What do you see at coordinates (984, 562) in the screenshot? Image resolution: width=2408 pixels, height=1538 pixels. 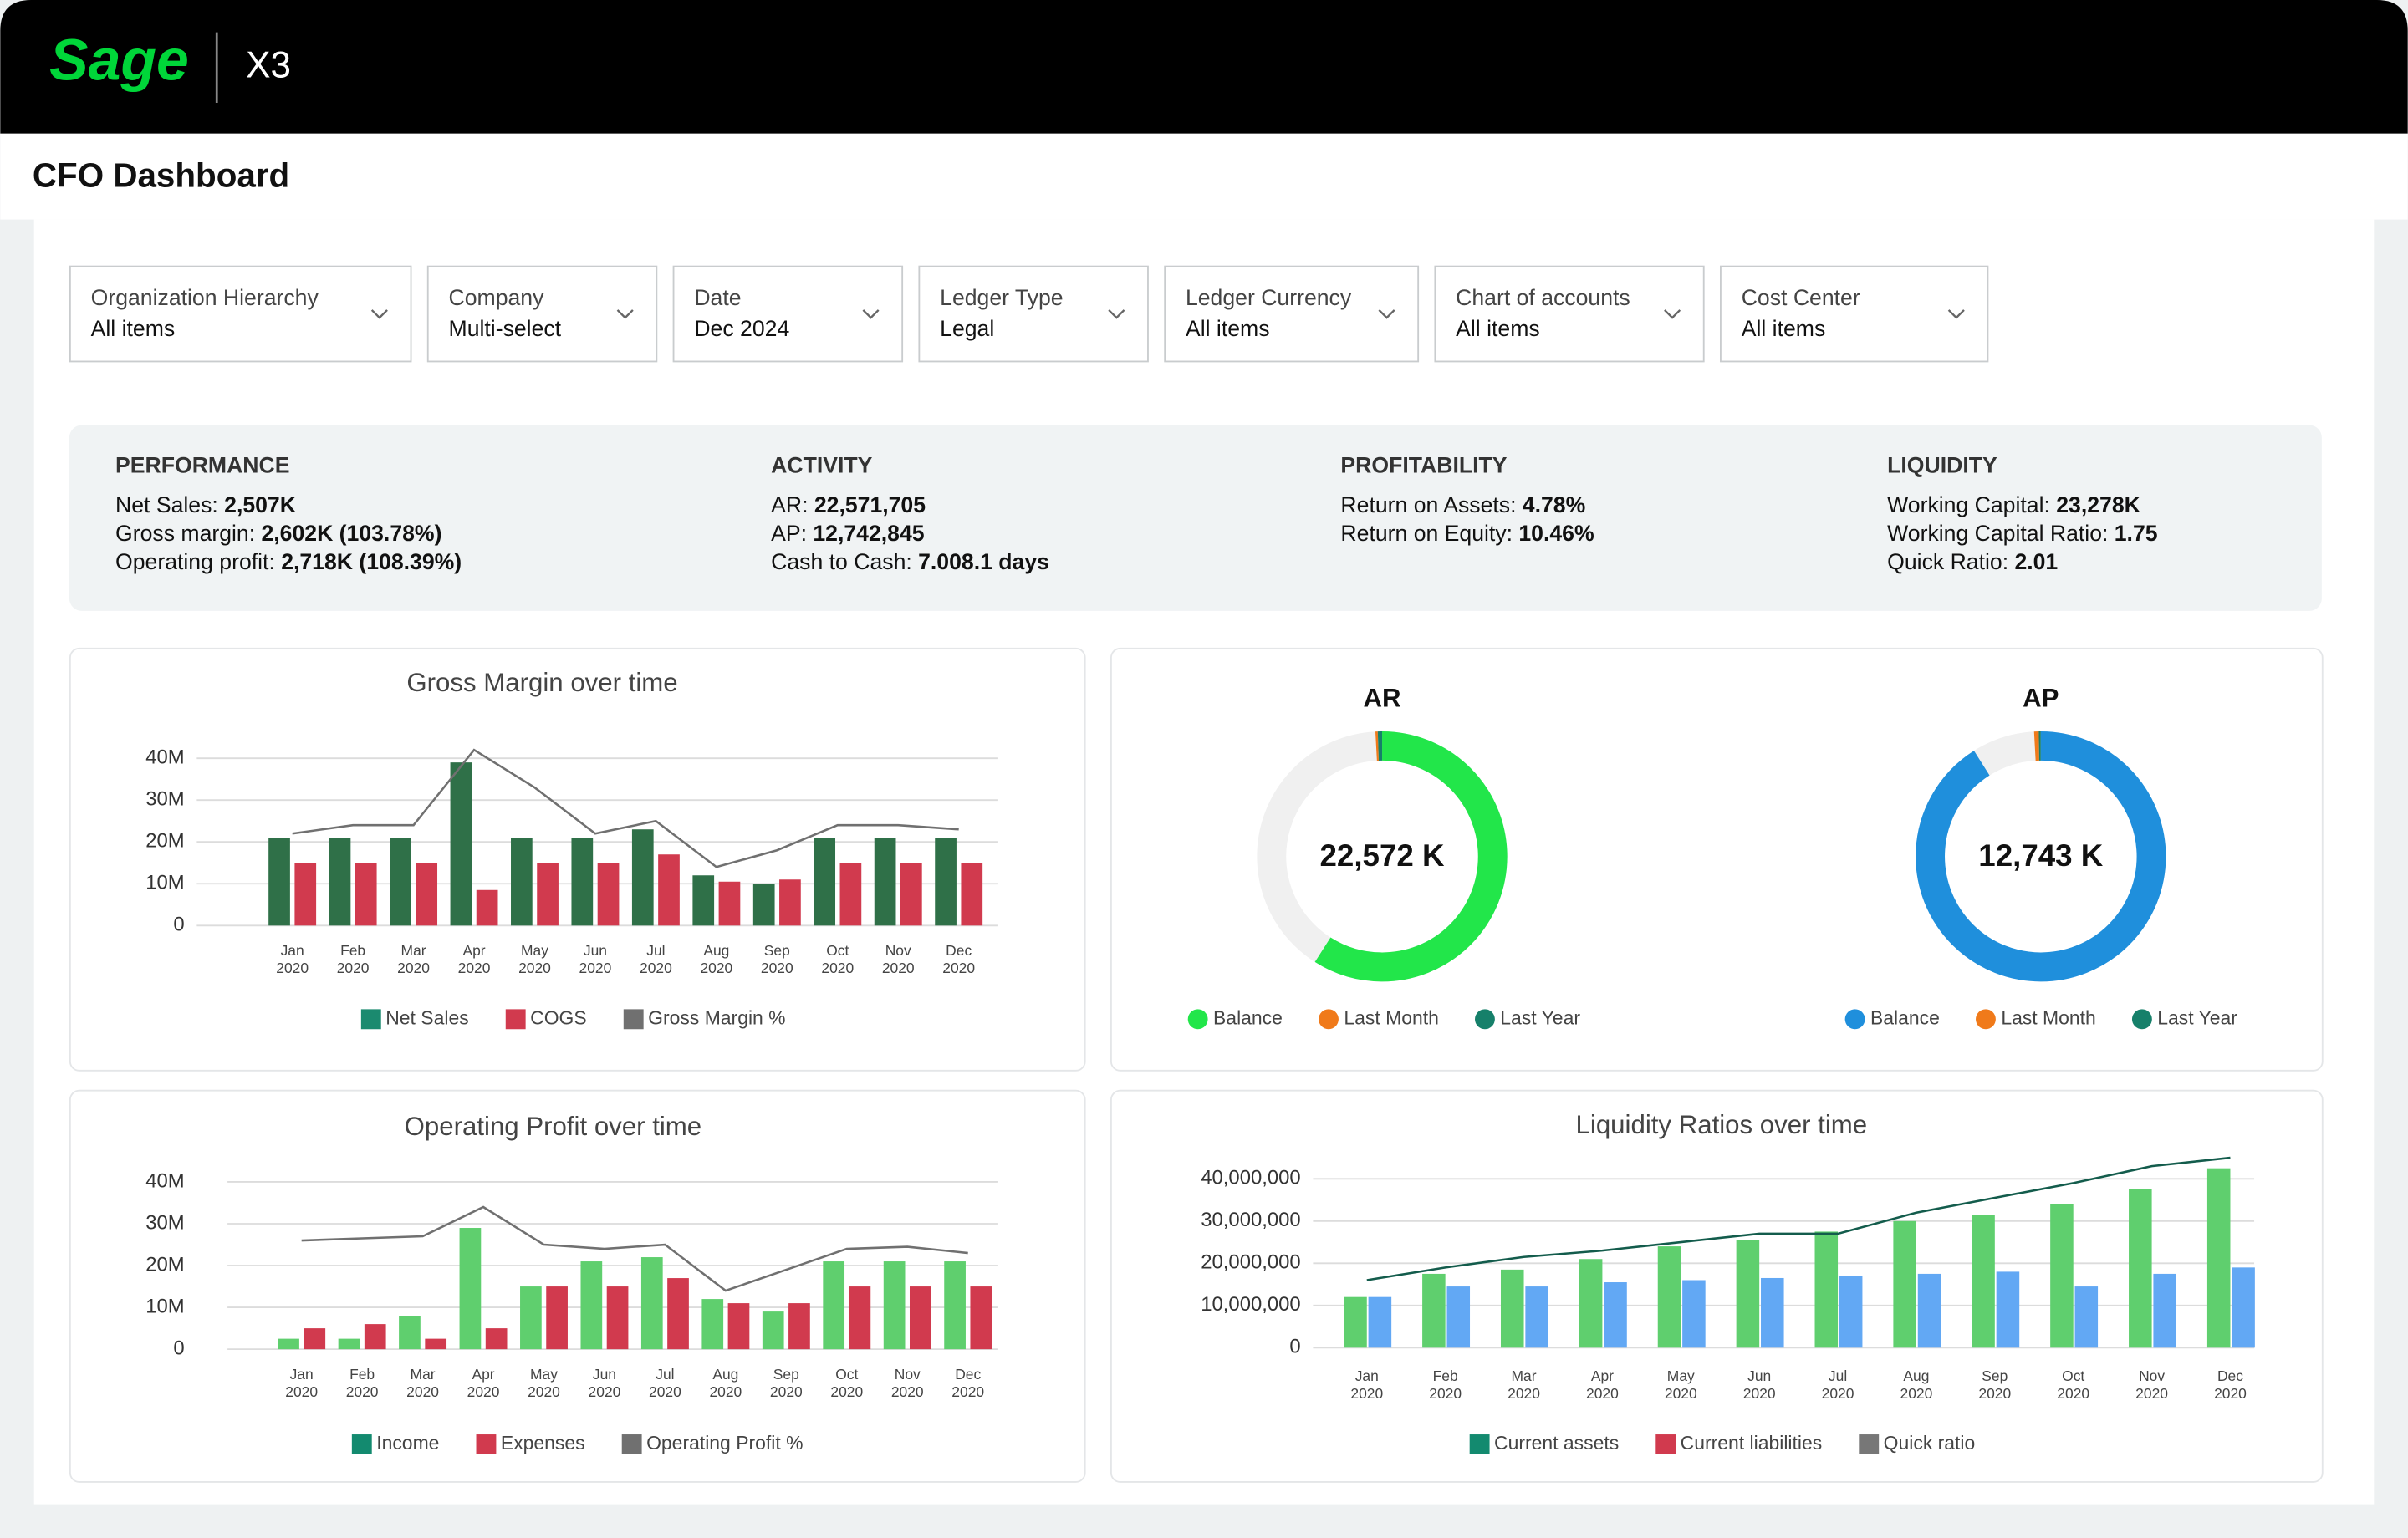 I see `kpi-value: 7.008.1 days` at bounding box center [984, 562].